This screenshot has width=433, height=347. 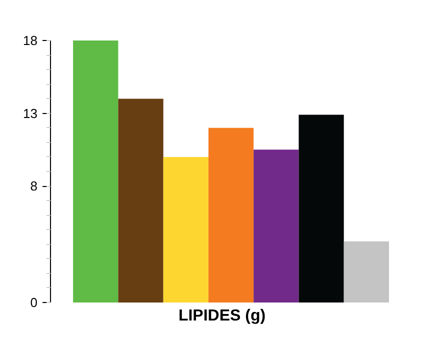 What do you see at coordinates (222, 316) in the screenshot?
I see `x-axis-title: LIPIDES (g)` at bounding box center [222, 316].